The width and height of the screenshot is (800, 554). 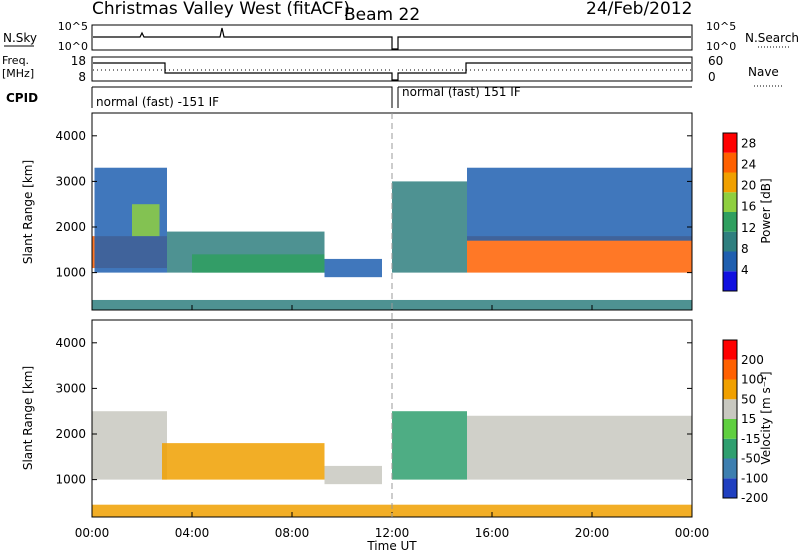 I want to click on power-y-tick-label: 3000, so click(x=70, y=181).